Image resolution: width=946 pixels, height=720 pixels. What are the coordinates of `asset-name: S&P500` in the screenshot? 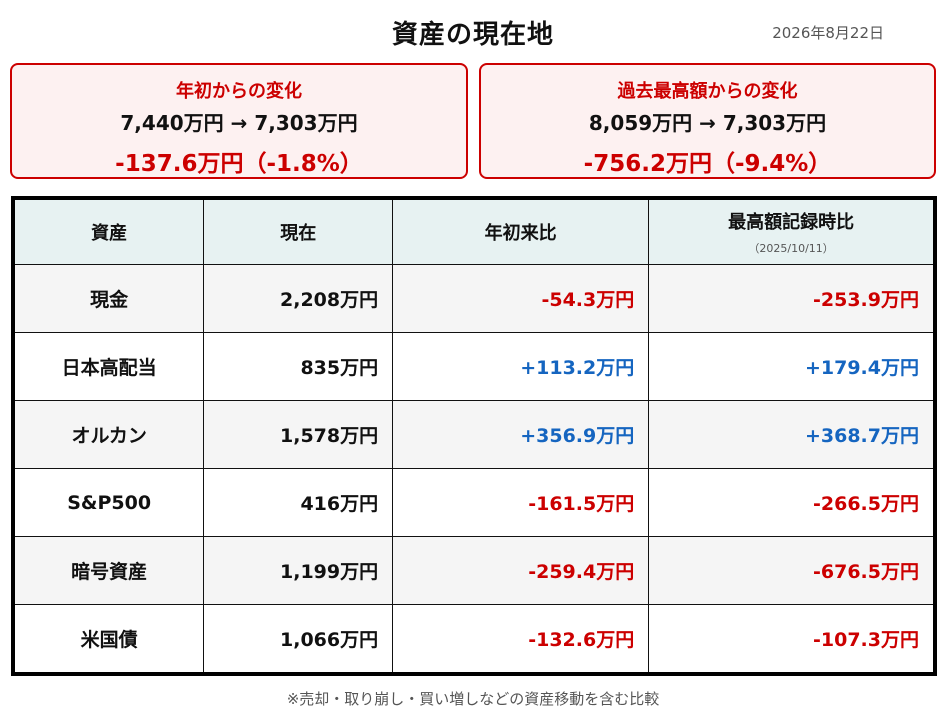 It's located at (108, 502).